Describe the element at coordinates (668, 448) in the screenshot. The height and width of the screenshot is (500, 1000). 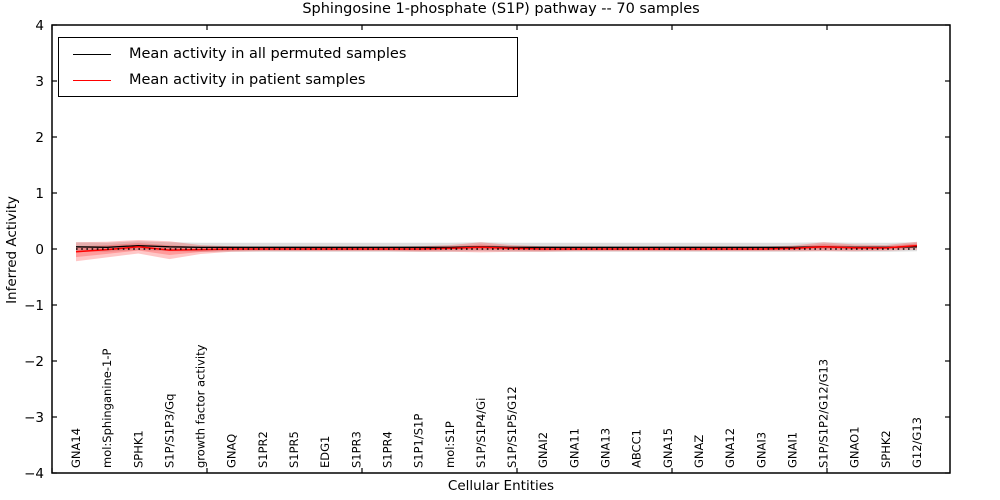
I see `entity-label: GNA15` at that location.